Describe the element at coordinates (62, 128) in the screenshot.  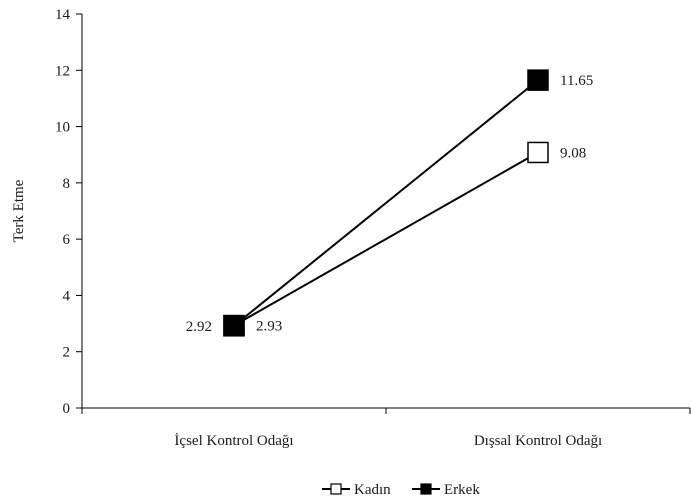
I see `y-tick-label: 10` at that location.